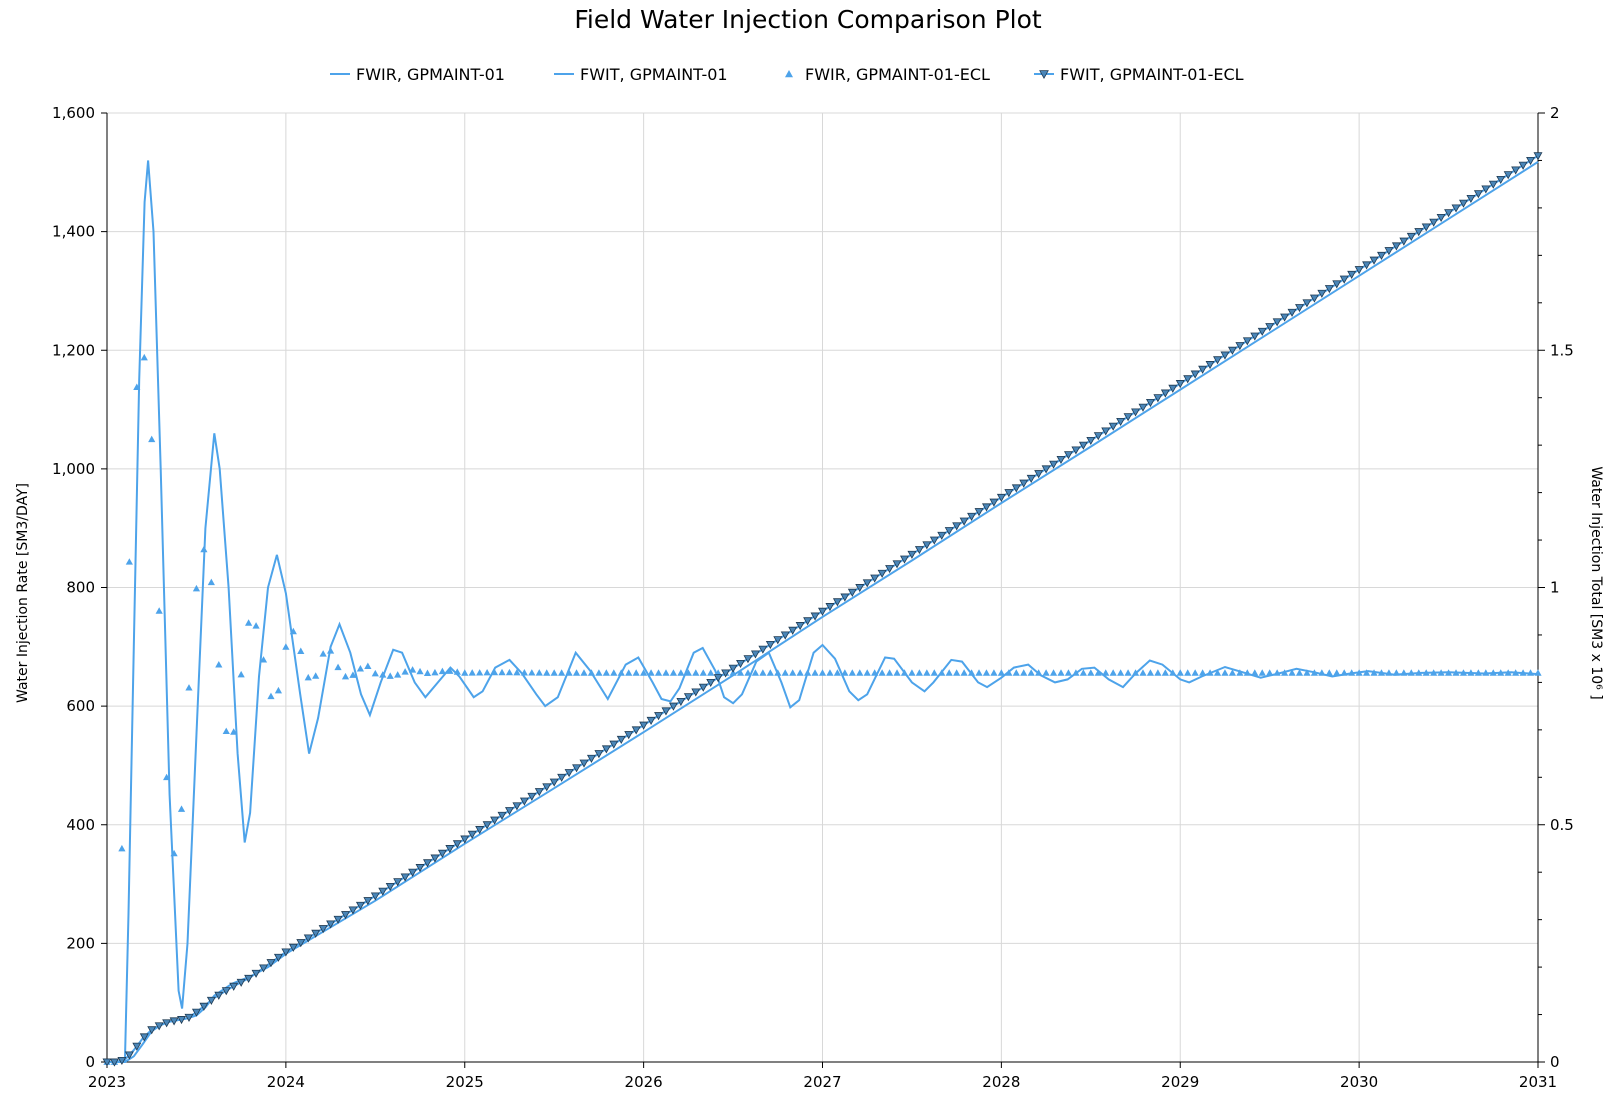 Image resolution: width=1620 pixels, height=1109 pixels. What do you see at coordinates (897, 74) in the screenshot?
I see `legend-label: FWIR, GPMAINT-01-ECL` at bounding box center [897, 74].